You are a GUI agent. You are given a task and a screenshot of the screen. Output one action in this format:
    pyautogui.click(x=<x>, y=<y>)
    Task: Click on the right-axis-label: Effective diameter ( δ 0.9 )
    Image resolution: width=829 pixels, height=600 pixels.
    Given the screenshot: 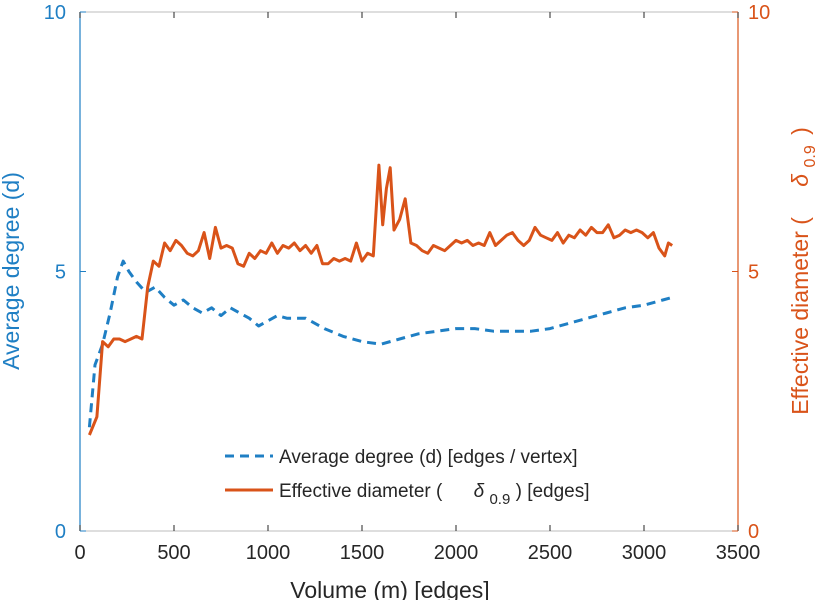 What is the action you would take?
    pyautogui.click(x=803, y=271)
    